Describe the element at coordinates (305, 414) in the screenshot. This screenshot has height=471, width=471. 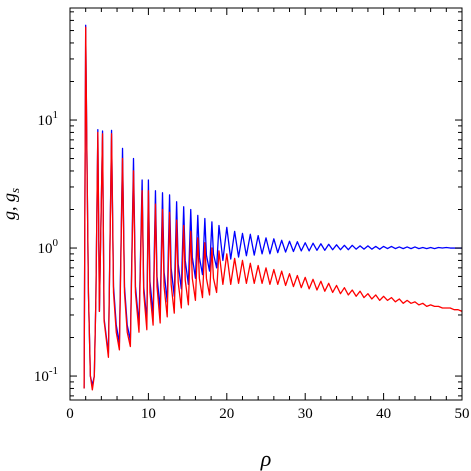
I see `x-tick-label: 30` at that location.